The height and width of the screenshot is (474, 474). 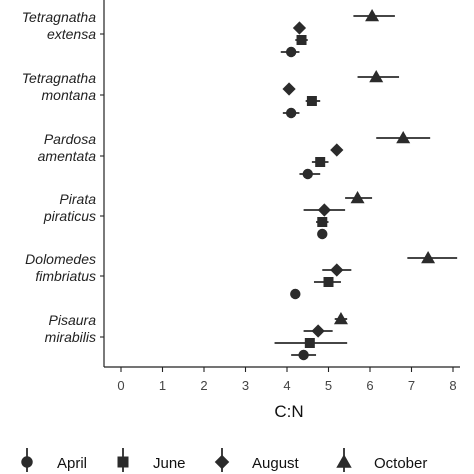 I want to click on x-tick-label: 1, so click(x=162, y=385).